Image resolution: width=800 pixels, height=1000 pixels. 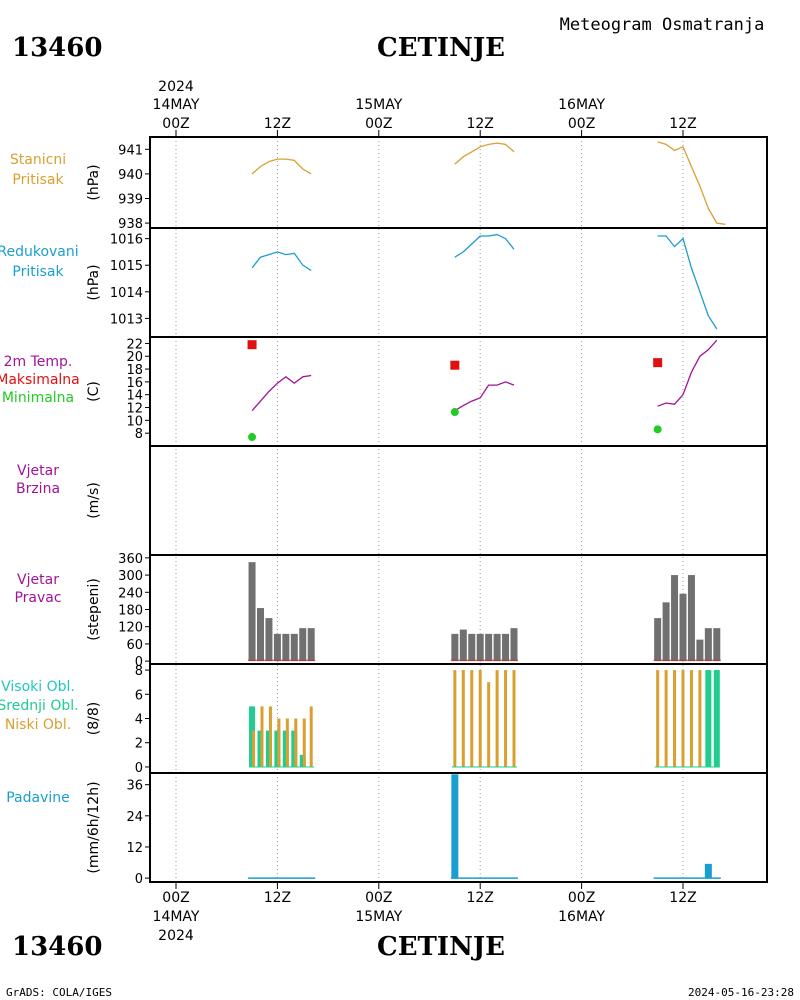 What do you see at coordinates (682, 124) in the screenshot?
I see `hour12-label-top-2: 12Z` at bounding box center [682, 124].